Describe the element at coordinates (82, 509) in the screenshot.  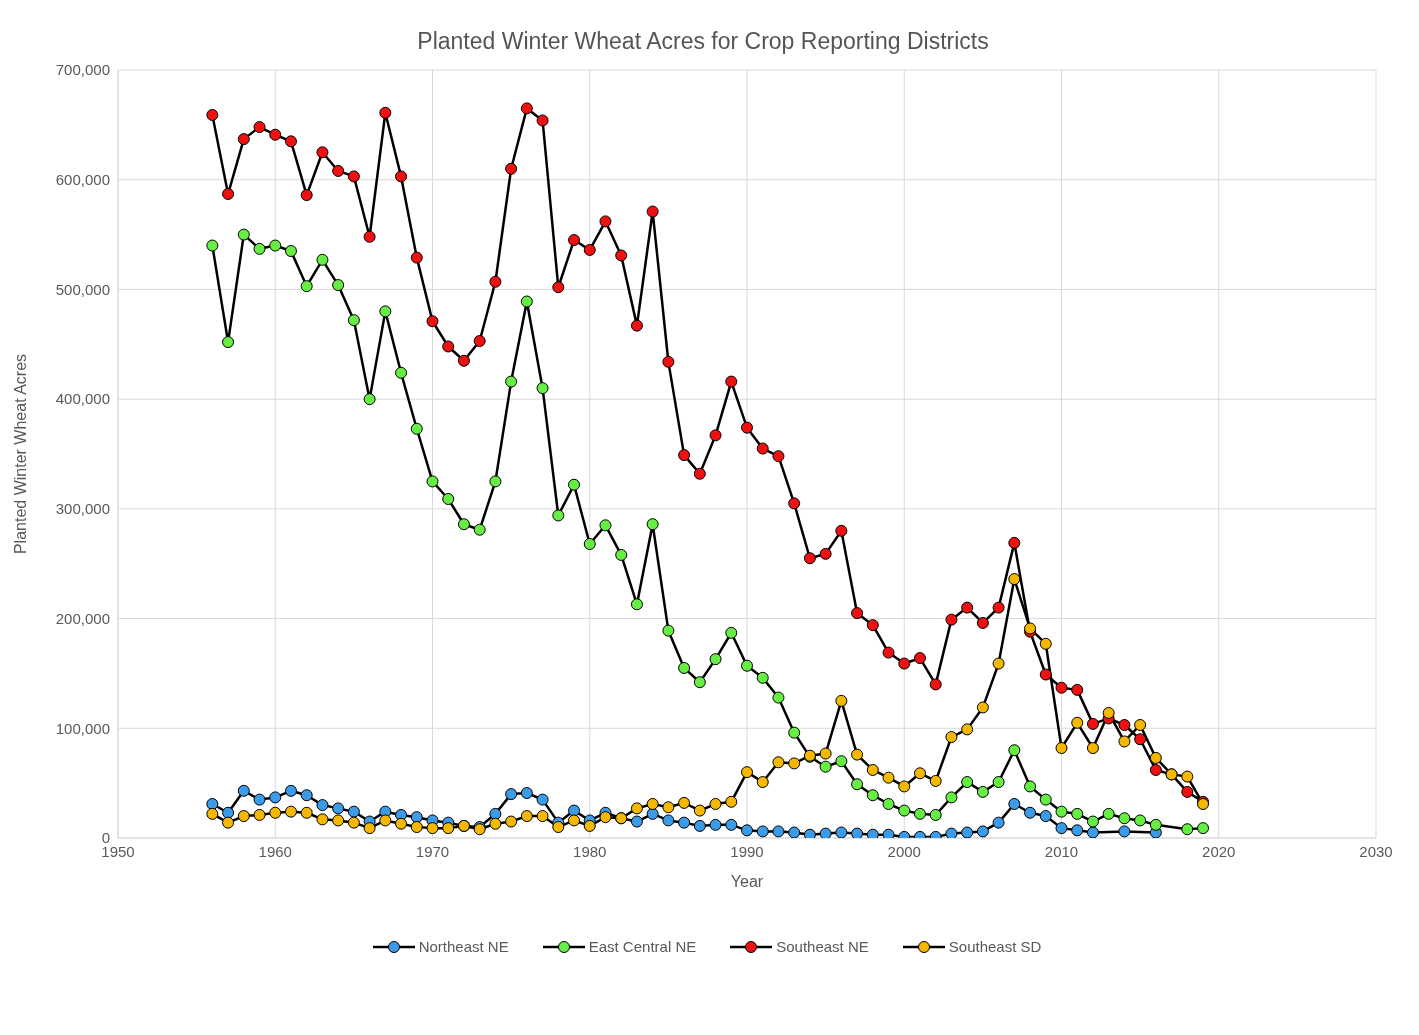
I see `y-tick-label: 300,000` at that location.